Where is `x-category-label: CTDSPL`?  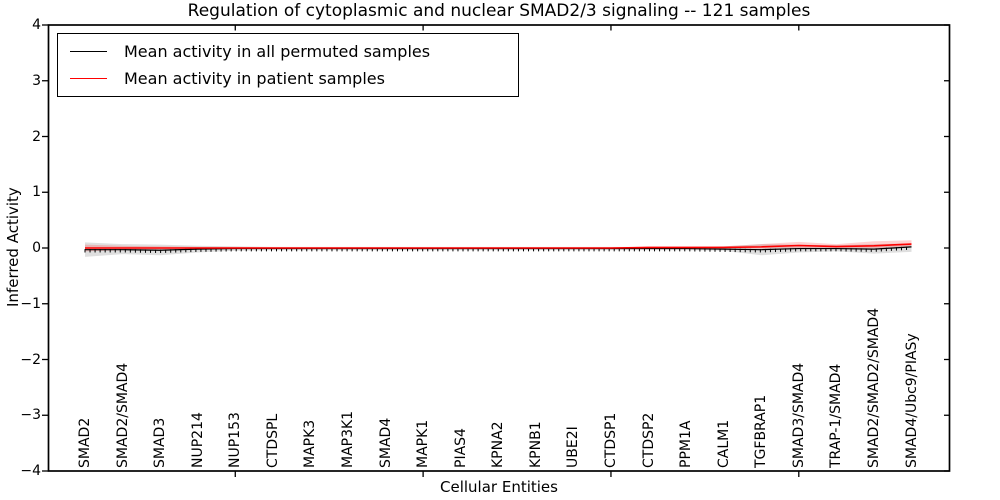 x-category-label: CTDSPL is located at coordinates (272, 440).